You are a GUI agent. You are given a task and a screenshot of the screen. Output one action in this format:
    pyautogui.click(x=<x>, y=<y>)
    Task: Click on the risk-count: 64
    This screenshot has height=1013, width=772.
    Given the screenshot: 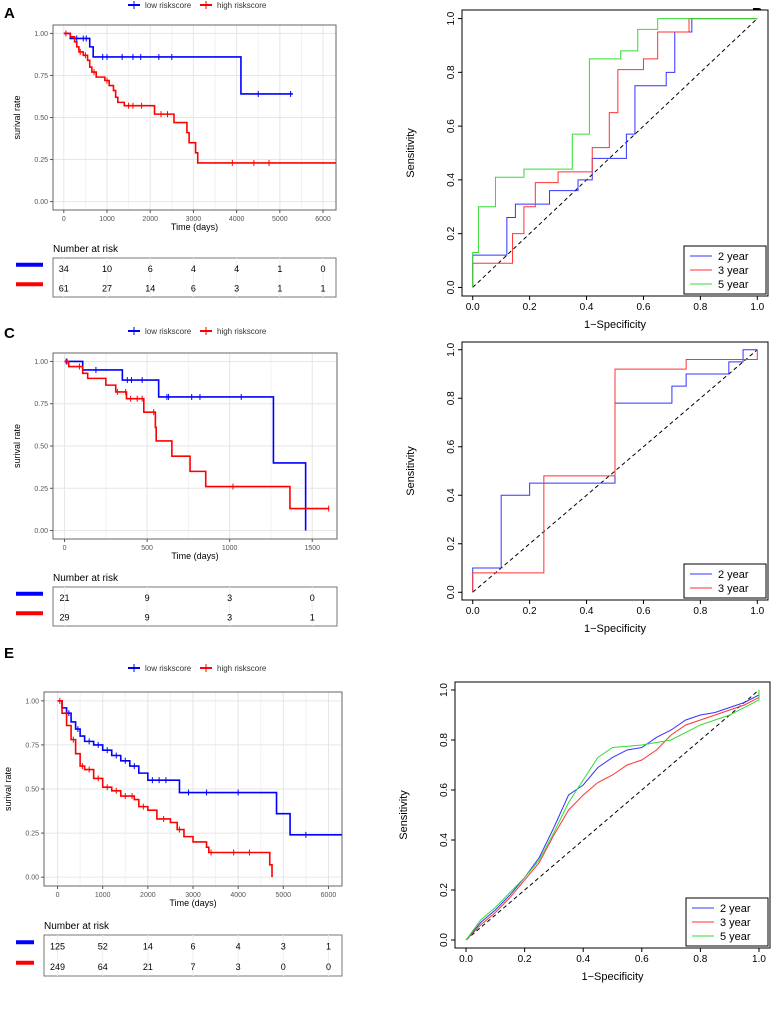 What is the action you would take?
    pyautogui.click(x=103, y=967)
    